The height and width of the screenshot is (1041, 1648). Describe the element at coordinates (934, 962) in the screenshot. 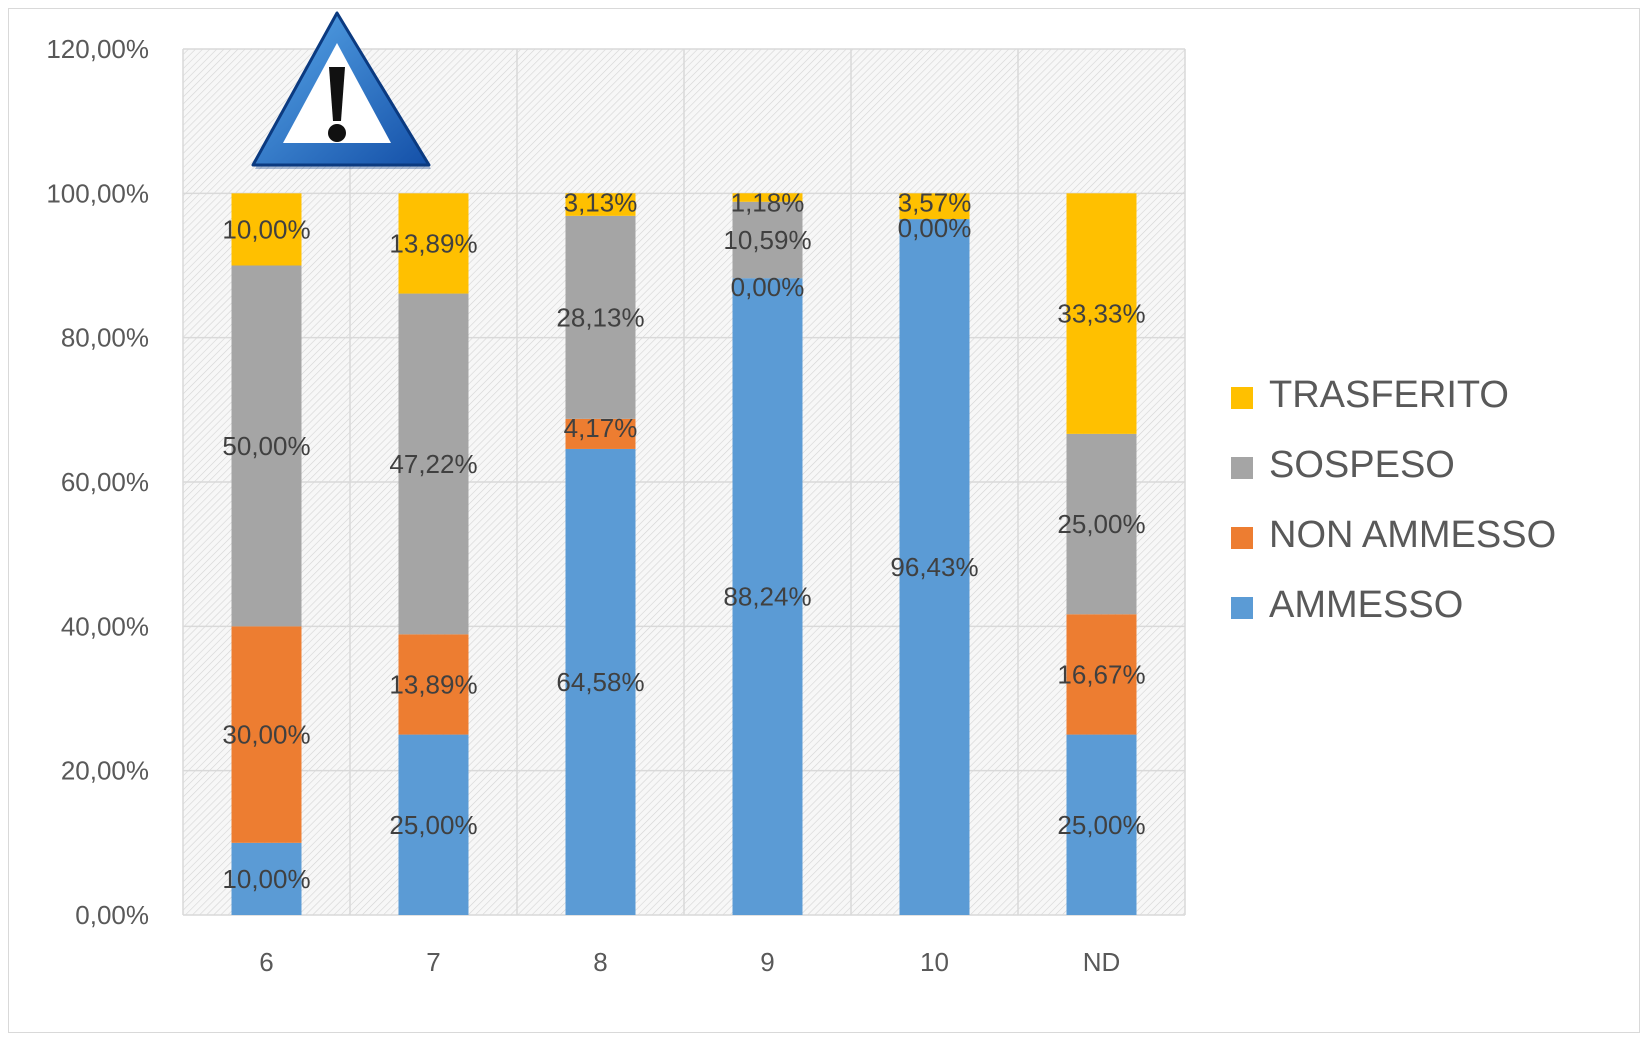

I see `x-tick-label: 10` at that location.